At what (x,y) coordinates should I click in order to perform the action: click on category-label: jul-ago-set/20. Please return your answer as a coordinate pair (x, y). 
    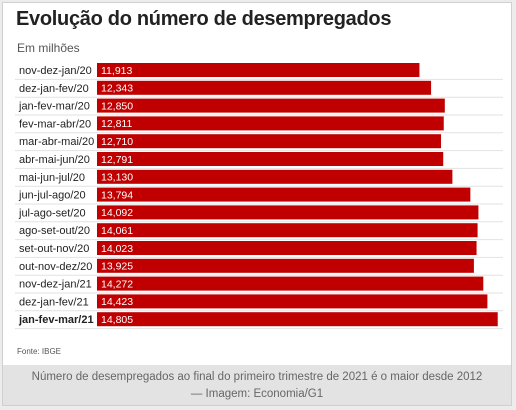
    Looking at the image, I should click on (52, 213).